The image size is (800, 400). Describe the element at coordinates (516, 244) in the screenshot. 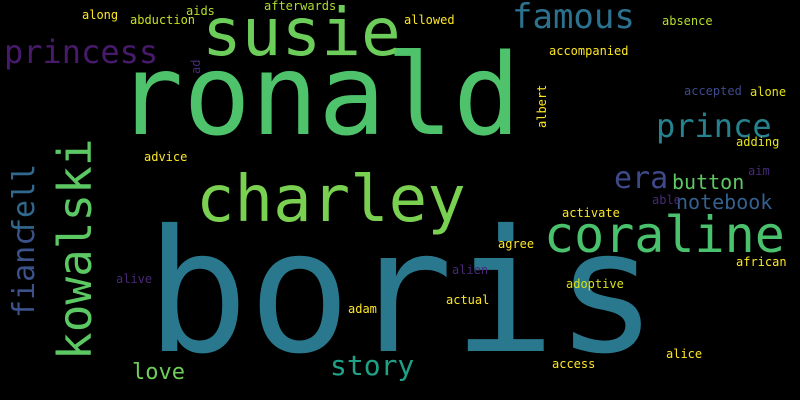

I see `word-agree: agree` at that location.